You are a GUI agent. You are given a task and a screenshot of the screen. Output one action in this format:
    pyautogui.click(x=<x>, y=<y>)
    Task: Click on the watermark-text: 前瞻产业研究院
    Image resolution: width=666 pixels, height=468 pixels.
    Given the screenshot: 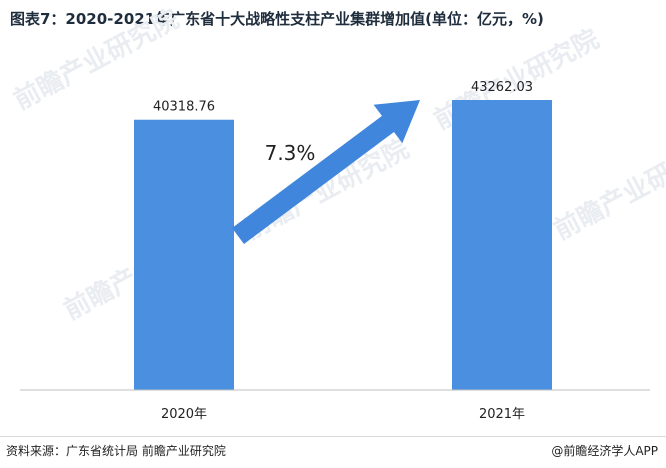 What is the action you would take?
    pyautogui.click(x=607, y=189)
    